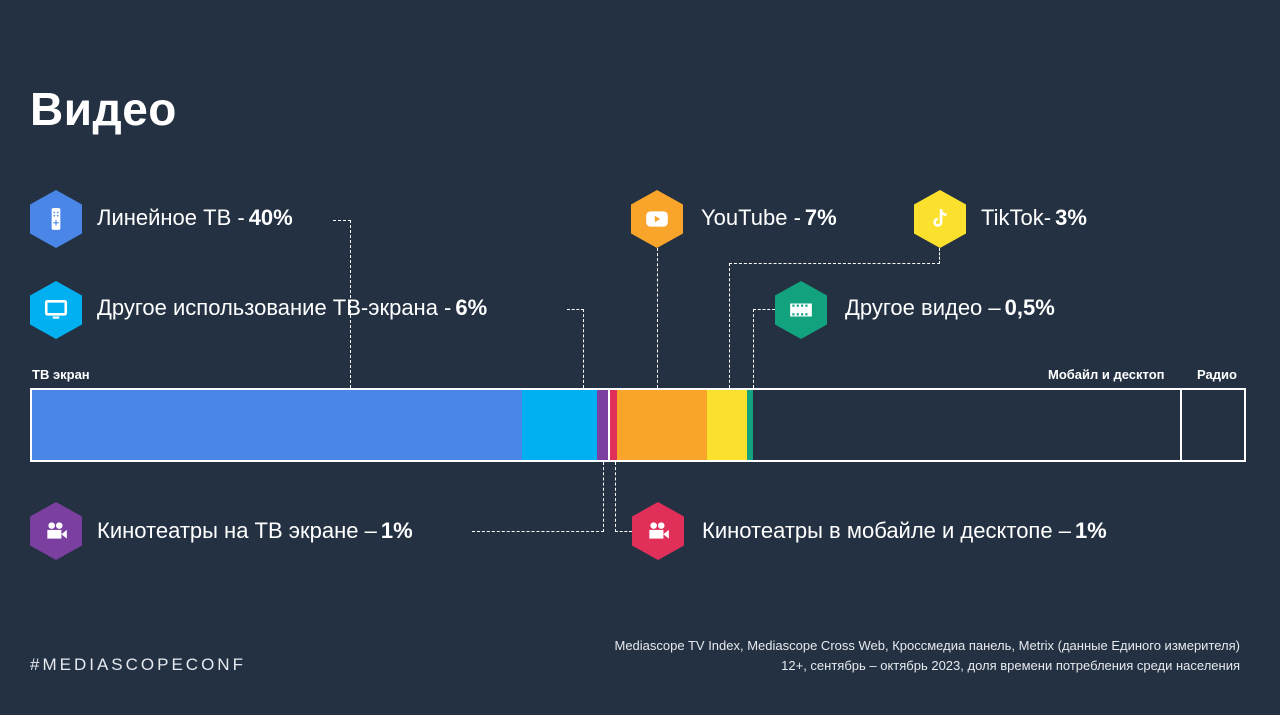  Describe the element at coordinates (237, 530) in the screenshot. I see `legend-label: Кинотеатры на ТВ экране –` at that location.